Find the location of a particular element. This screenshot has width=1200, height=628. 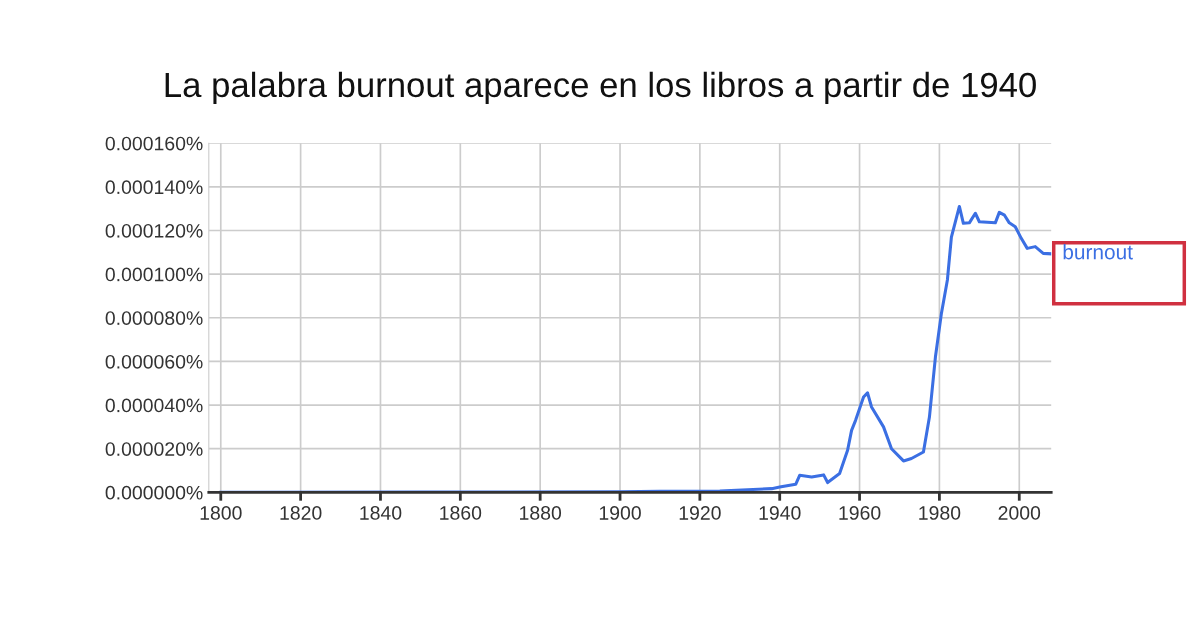

x-tick-label: 1960 is located at coordinates (860, 513).